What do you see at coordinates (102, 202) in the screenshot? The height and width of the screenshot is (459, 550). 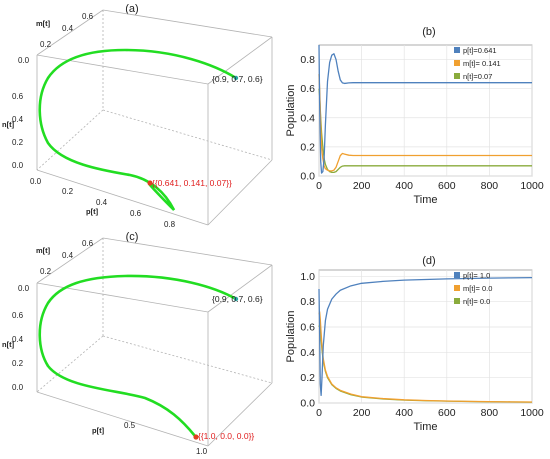 I see `tick-p-a-2: 0.4` at bounding box center [102, 202].